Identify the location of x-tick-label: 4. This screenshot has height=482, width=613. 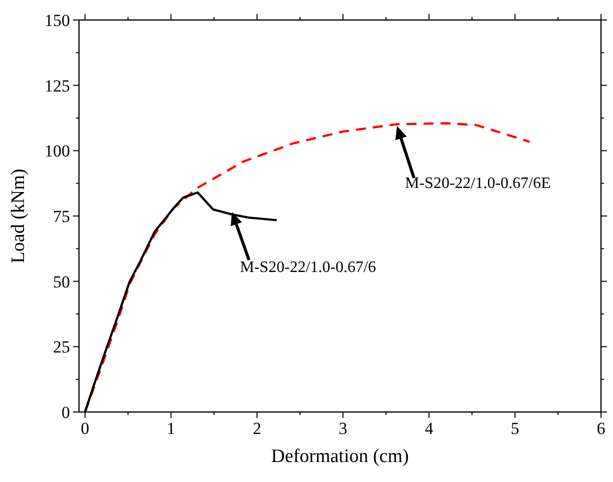
(429, 428).